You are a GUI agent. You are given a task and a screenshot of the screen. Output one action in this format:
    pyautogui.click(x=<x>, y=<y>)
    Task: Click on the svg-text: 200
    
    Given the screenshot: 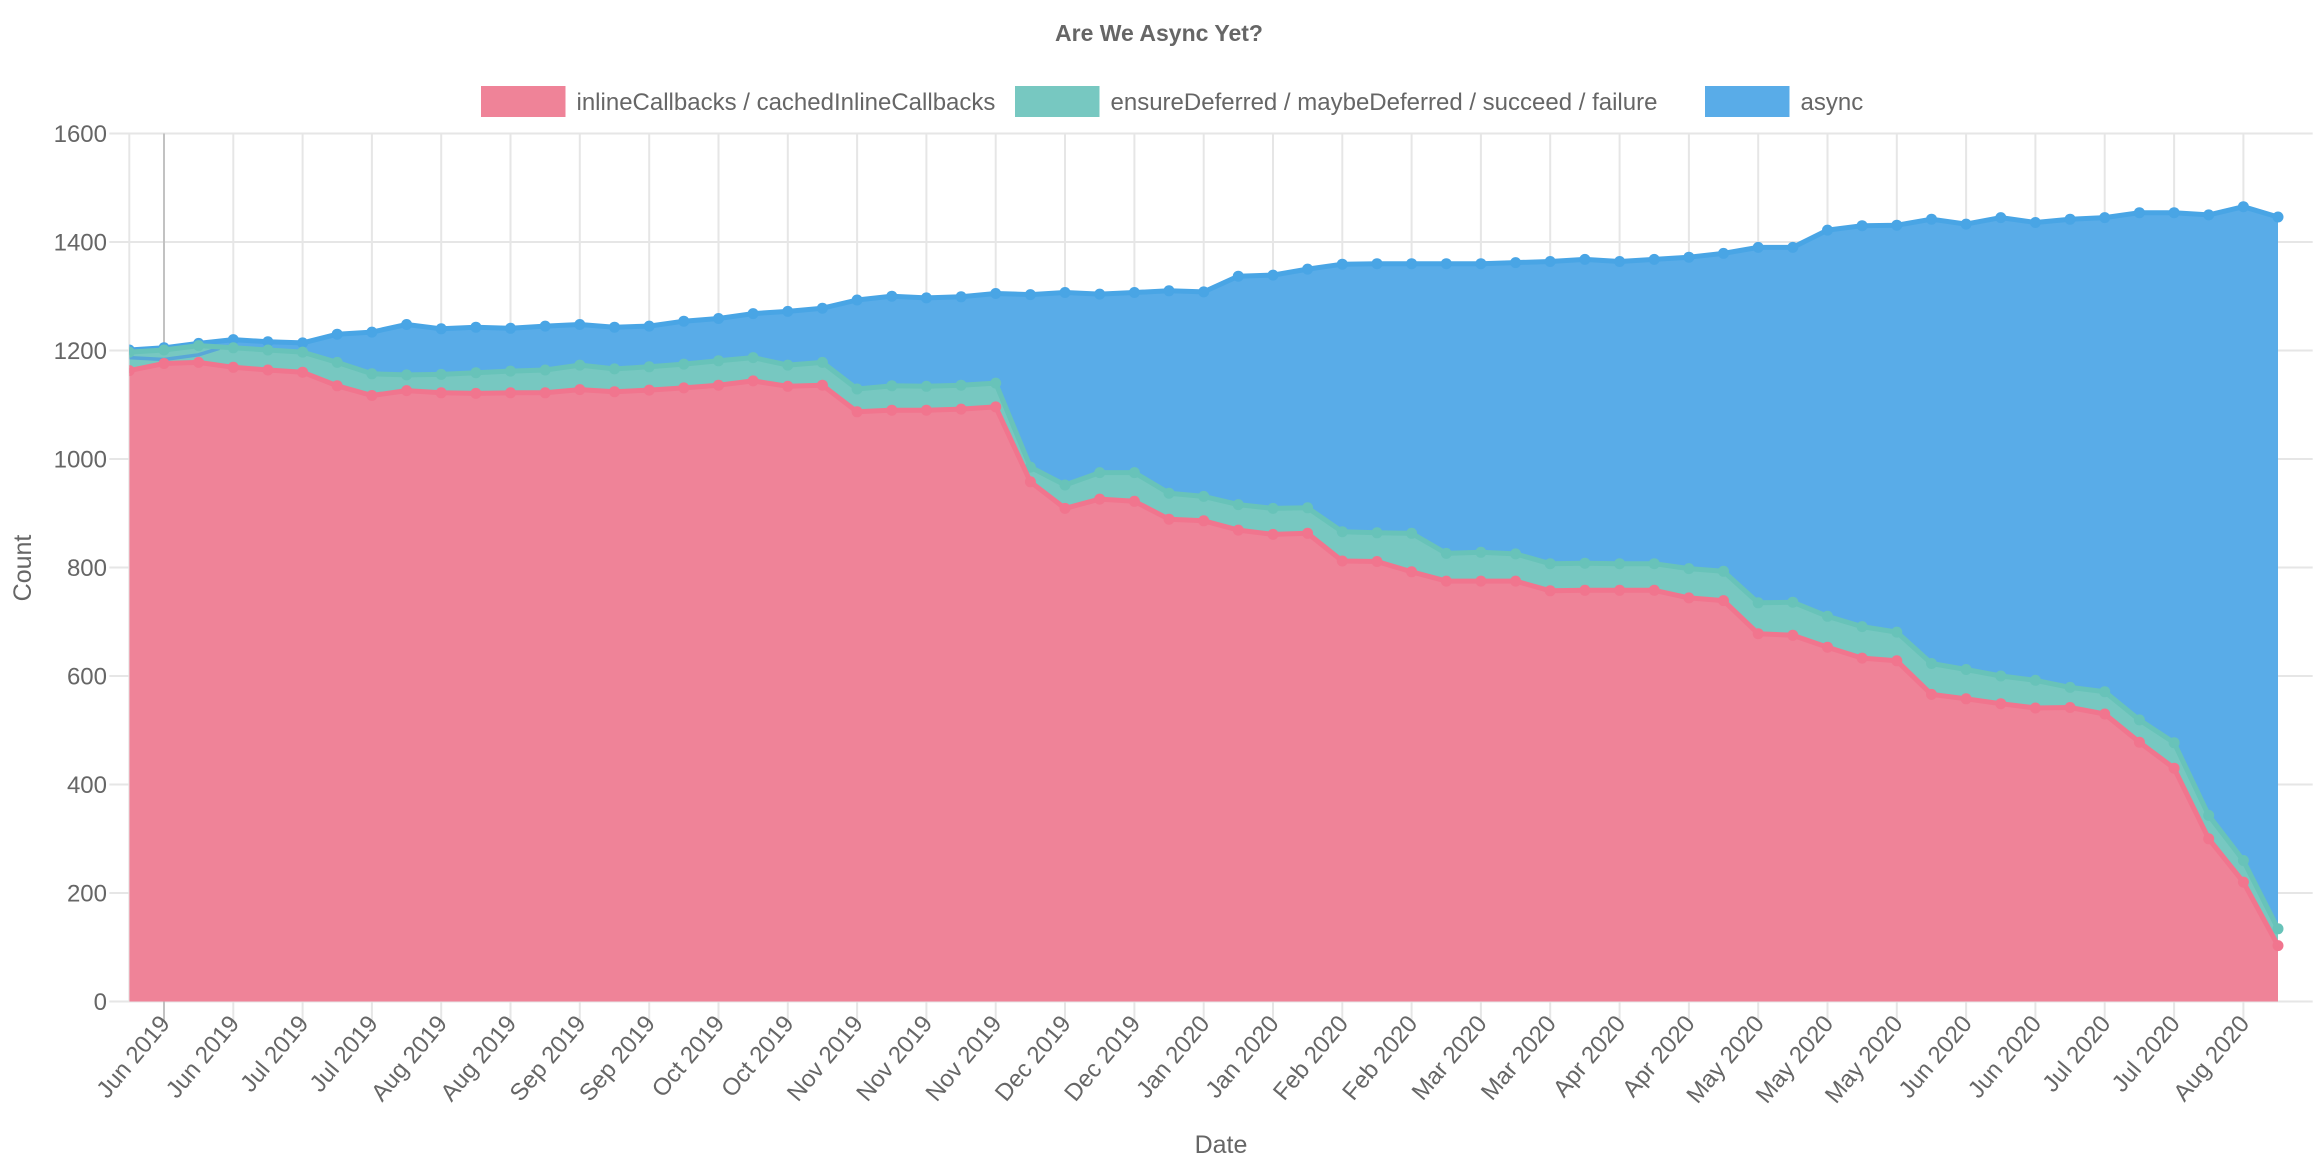 What is the action you would take?
    pyautogui.click(x=87, y=894)
    